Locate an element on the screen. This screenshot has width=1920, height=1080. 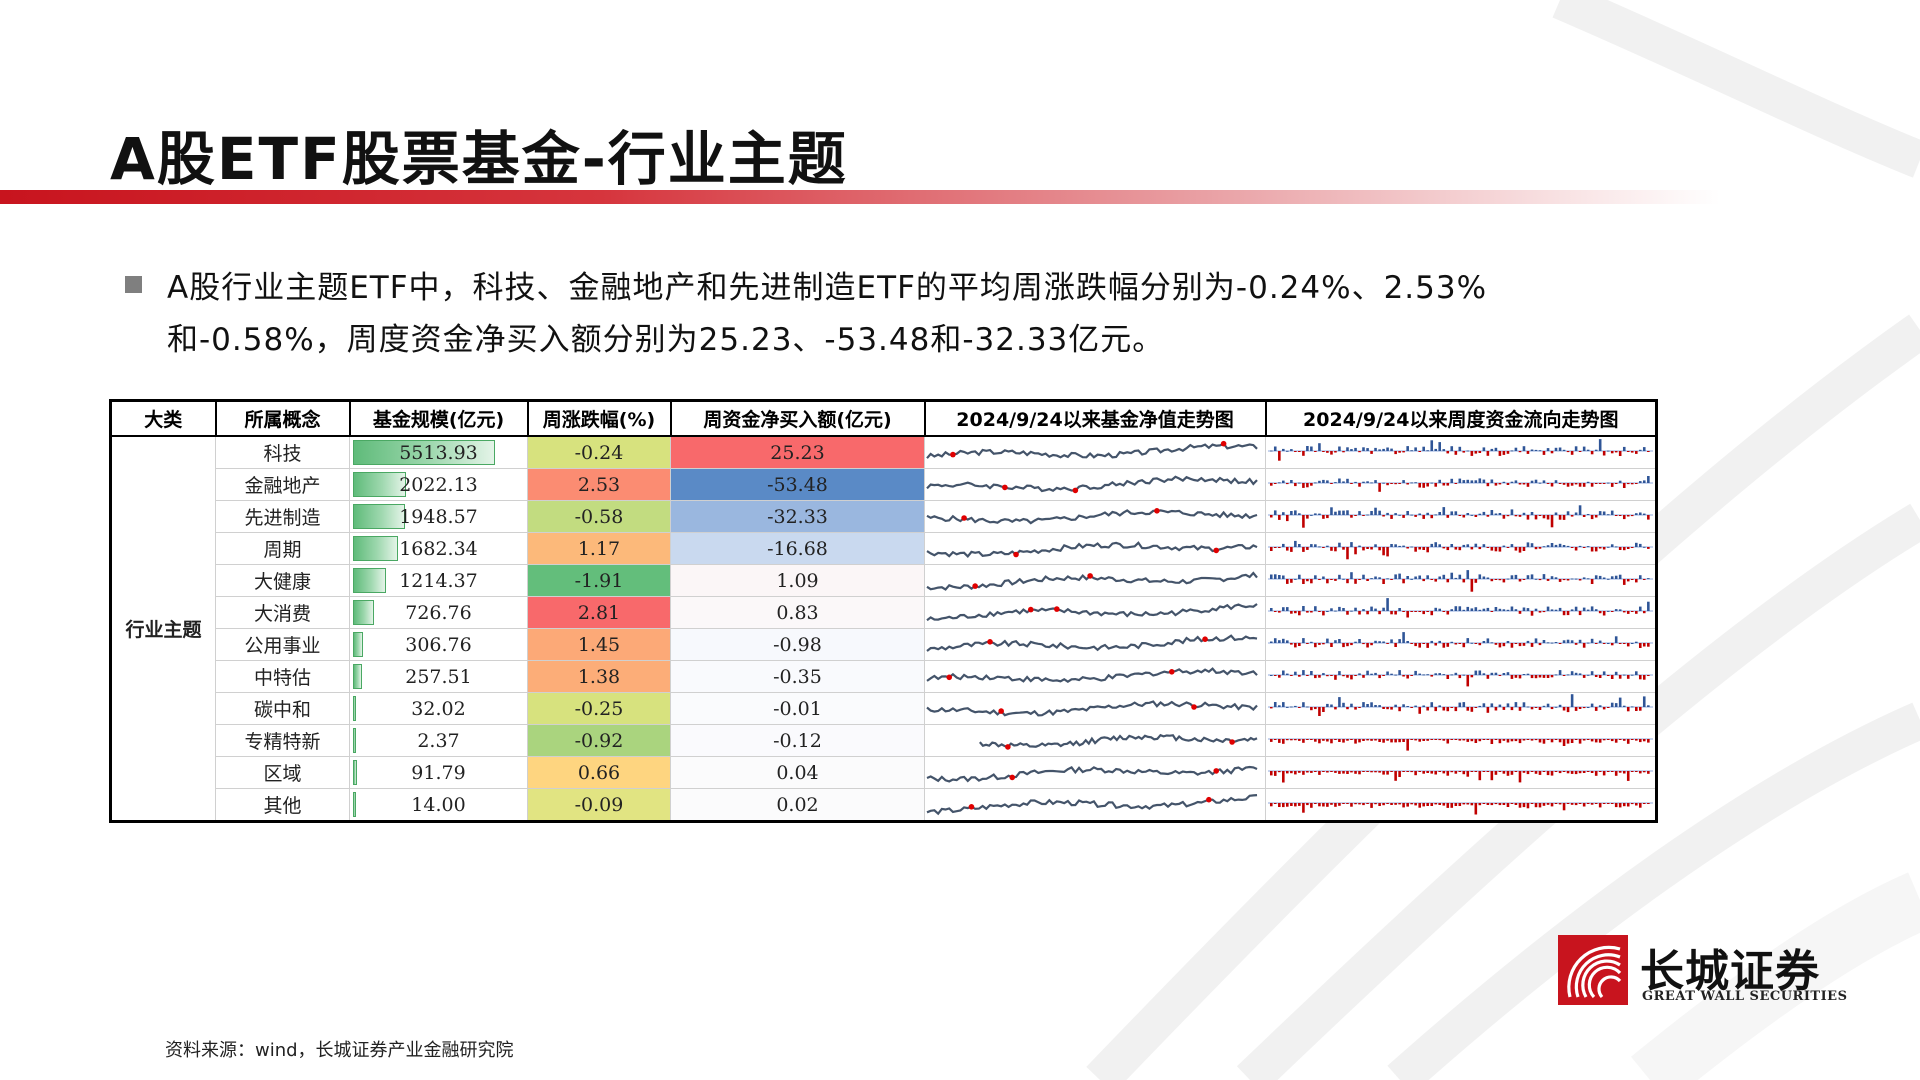
fund-size-cell: 5513.93 is located at coordinates (438, 452).